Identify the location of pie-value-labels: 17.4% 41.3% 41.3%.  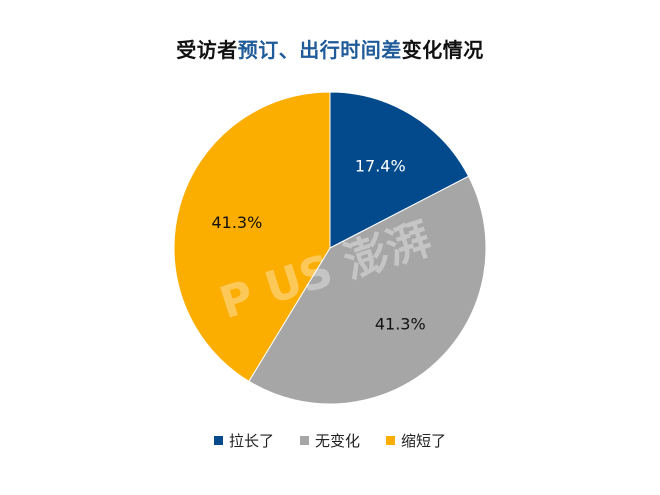
(318, 244).